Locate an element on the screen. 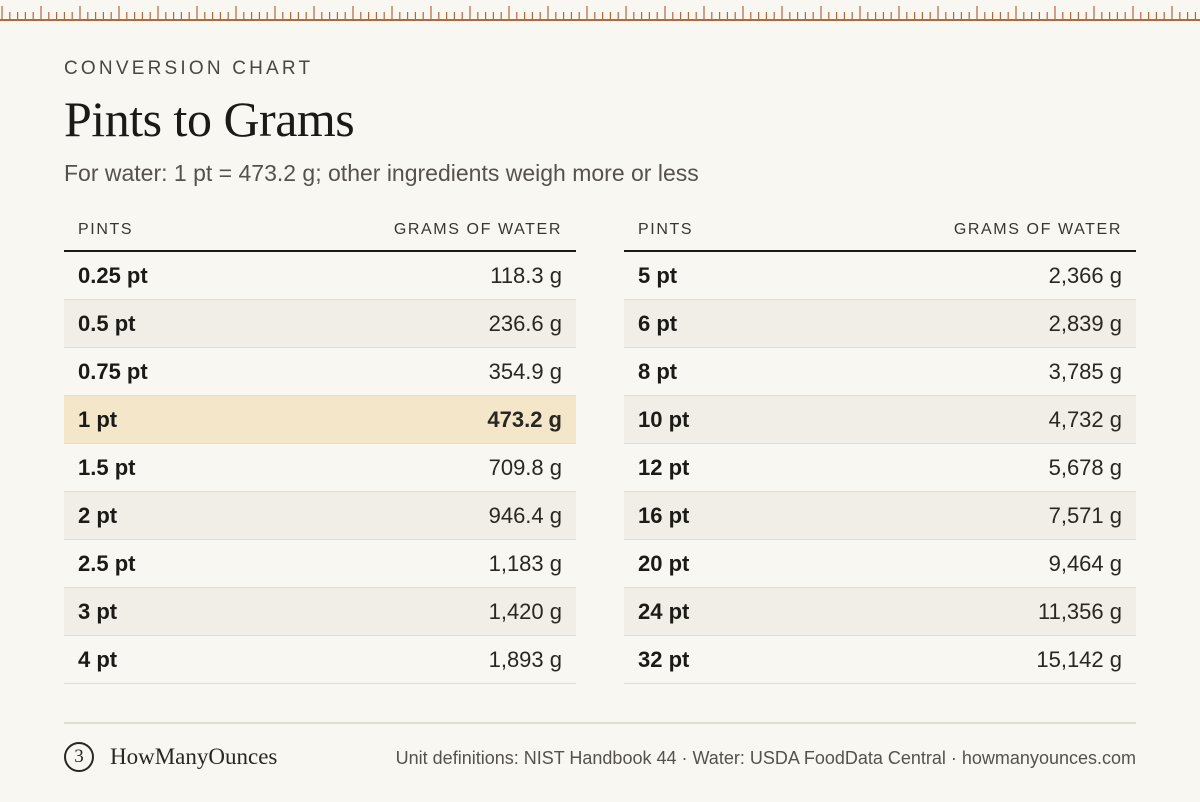  grams-value: 118.3 g is located at coordinates (526, 275).